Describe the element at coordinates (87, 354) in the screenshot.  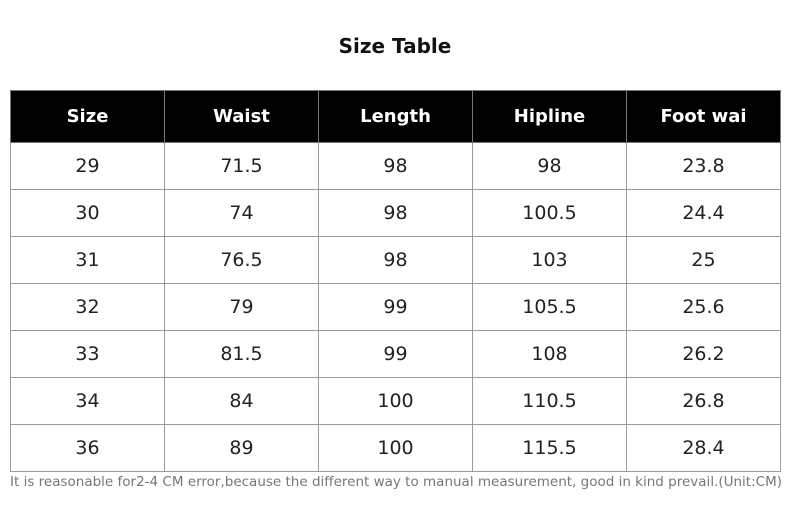
I see `table-cell: 33` at that location.